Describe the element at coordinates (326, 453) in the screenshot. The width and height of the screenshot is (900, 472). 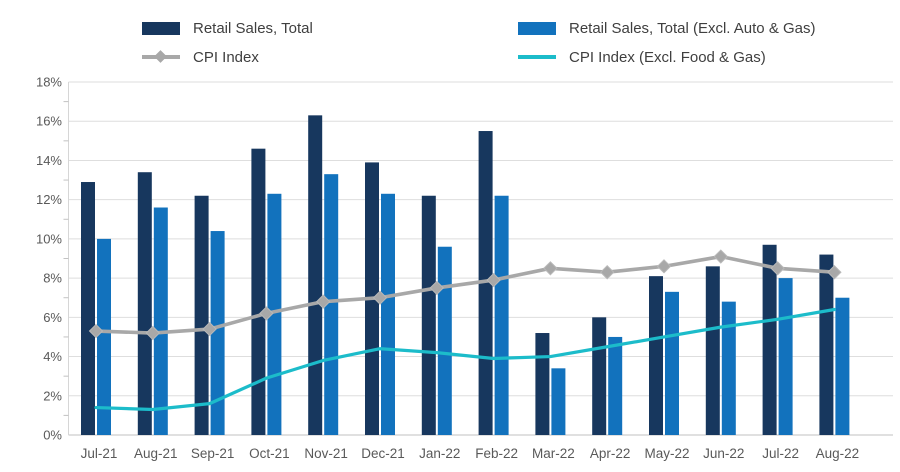
I see `x-tick-label: Nov-21` at that location.